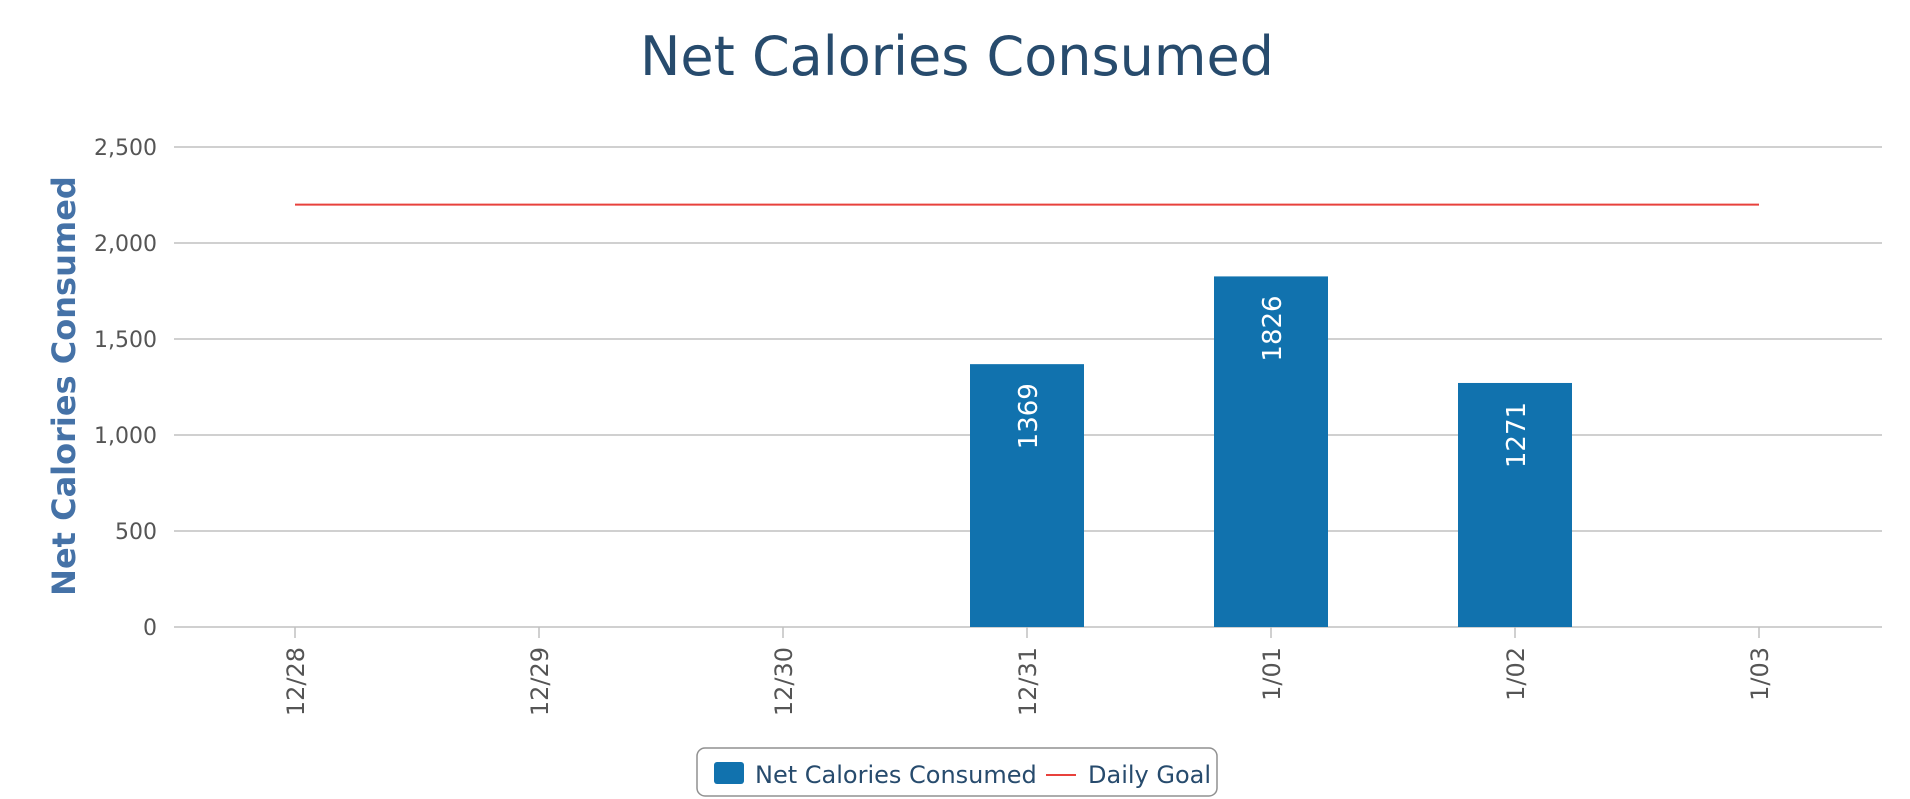 This screenshot has width=1910, height=799. Describe the element at coordinates (150, 628) in the screenshot. I see `y-tick-label: 0` at that location.